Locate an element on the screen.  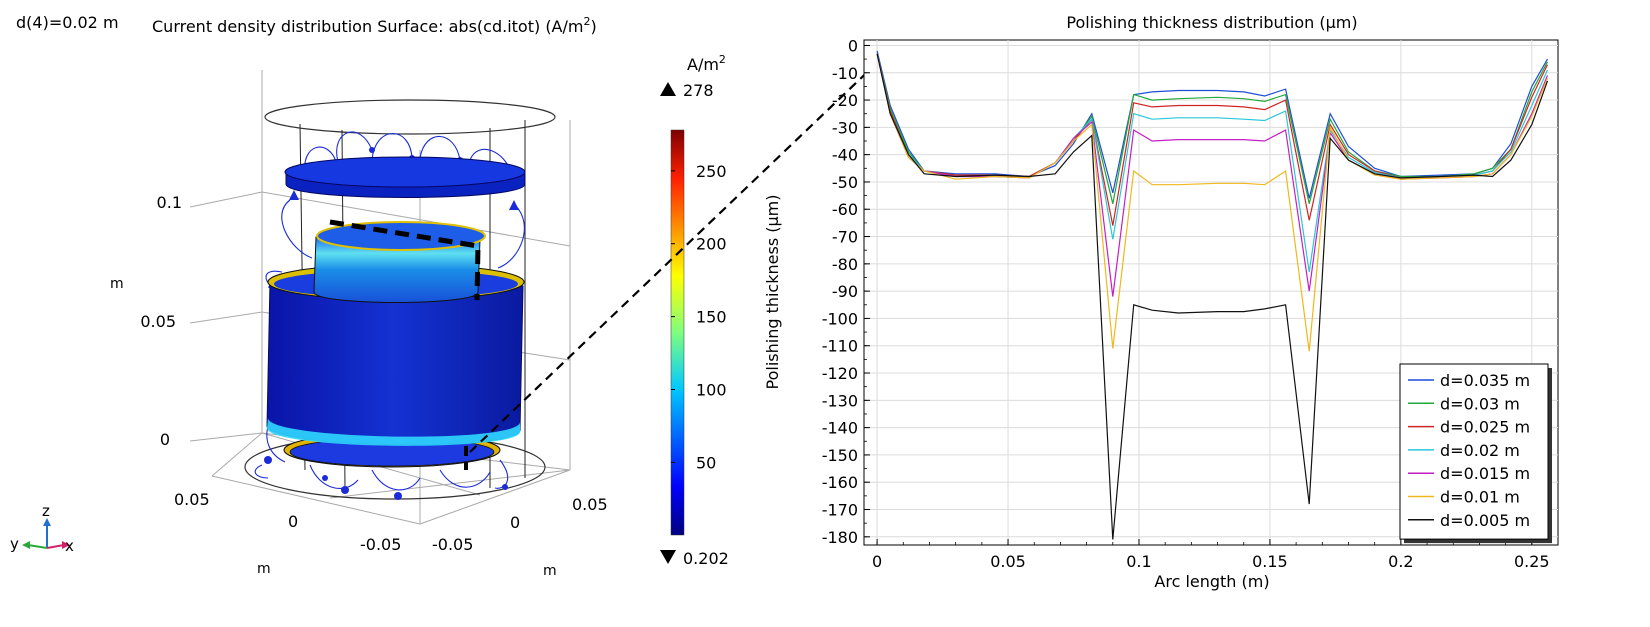
legend-entry: d=0.035 m is located at coordinates (1485, 380).